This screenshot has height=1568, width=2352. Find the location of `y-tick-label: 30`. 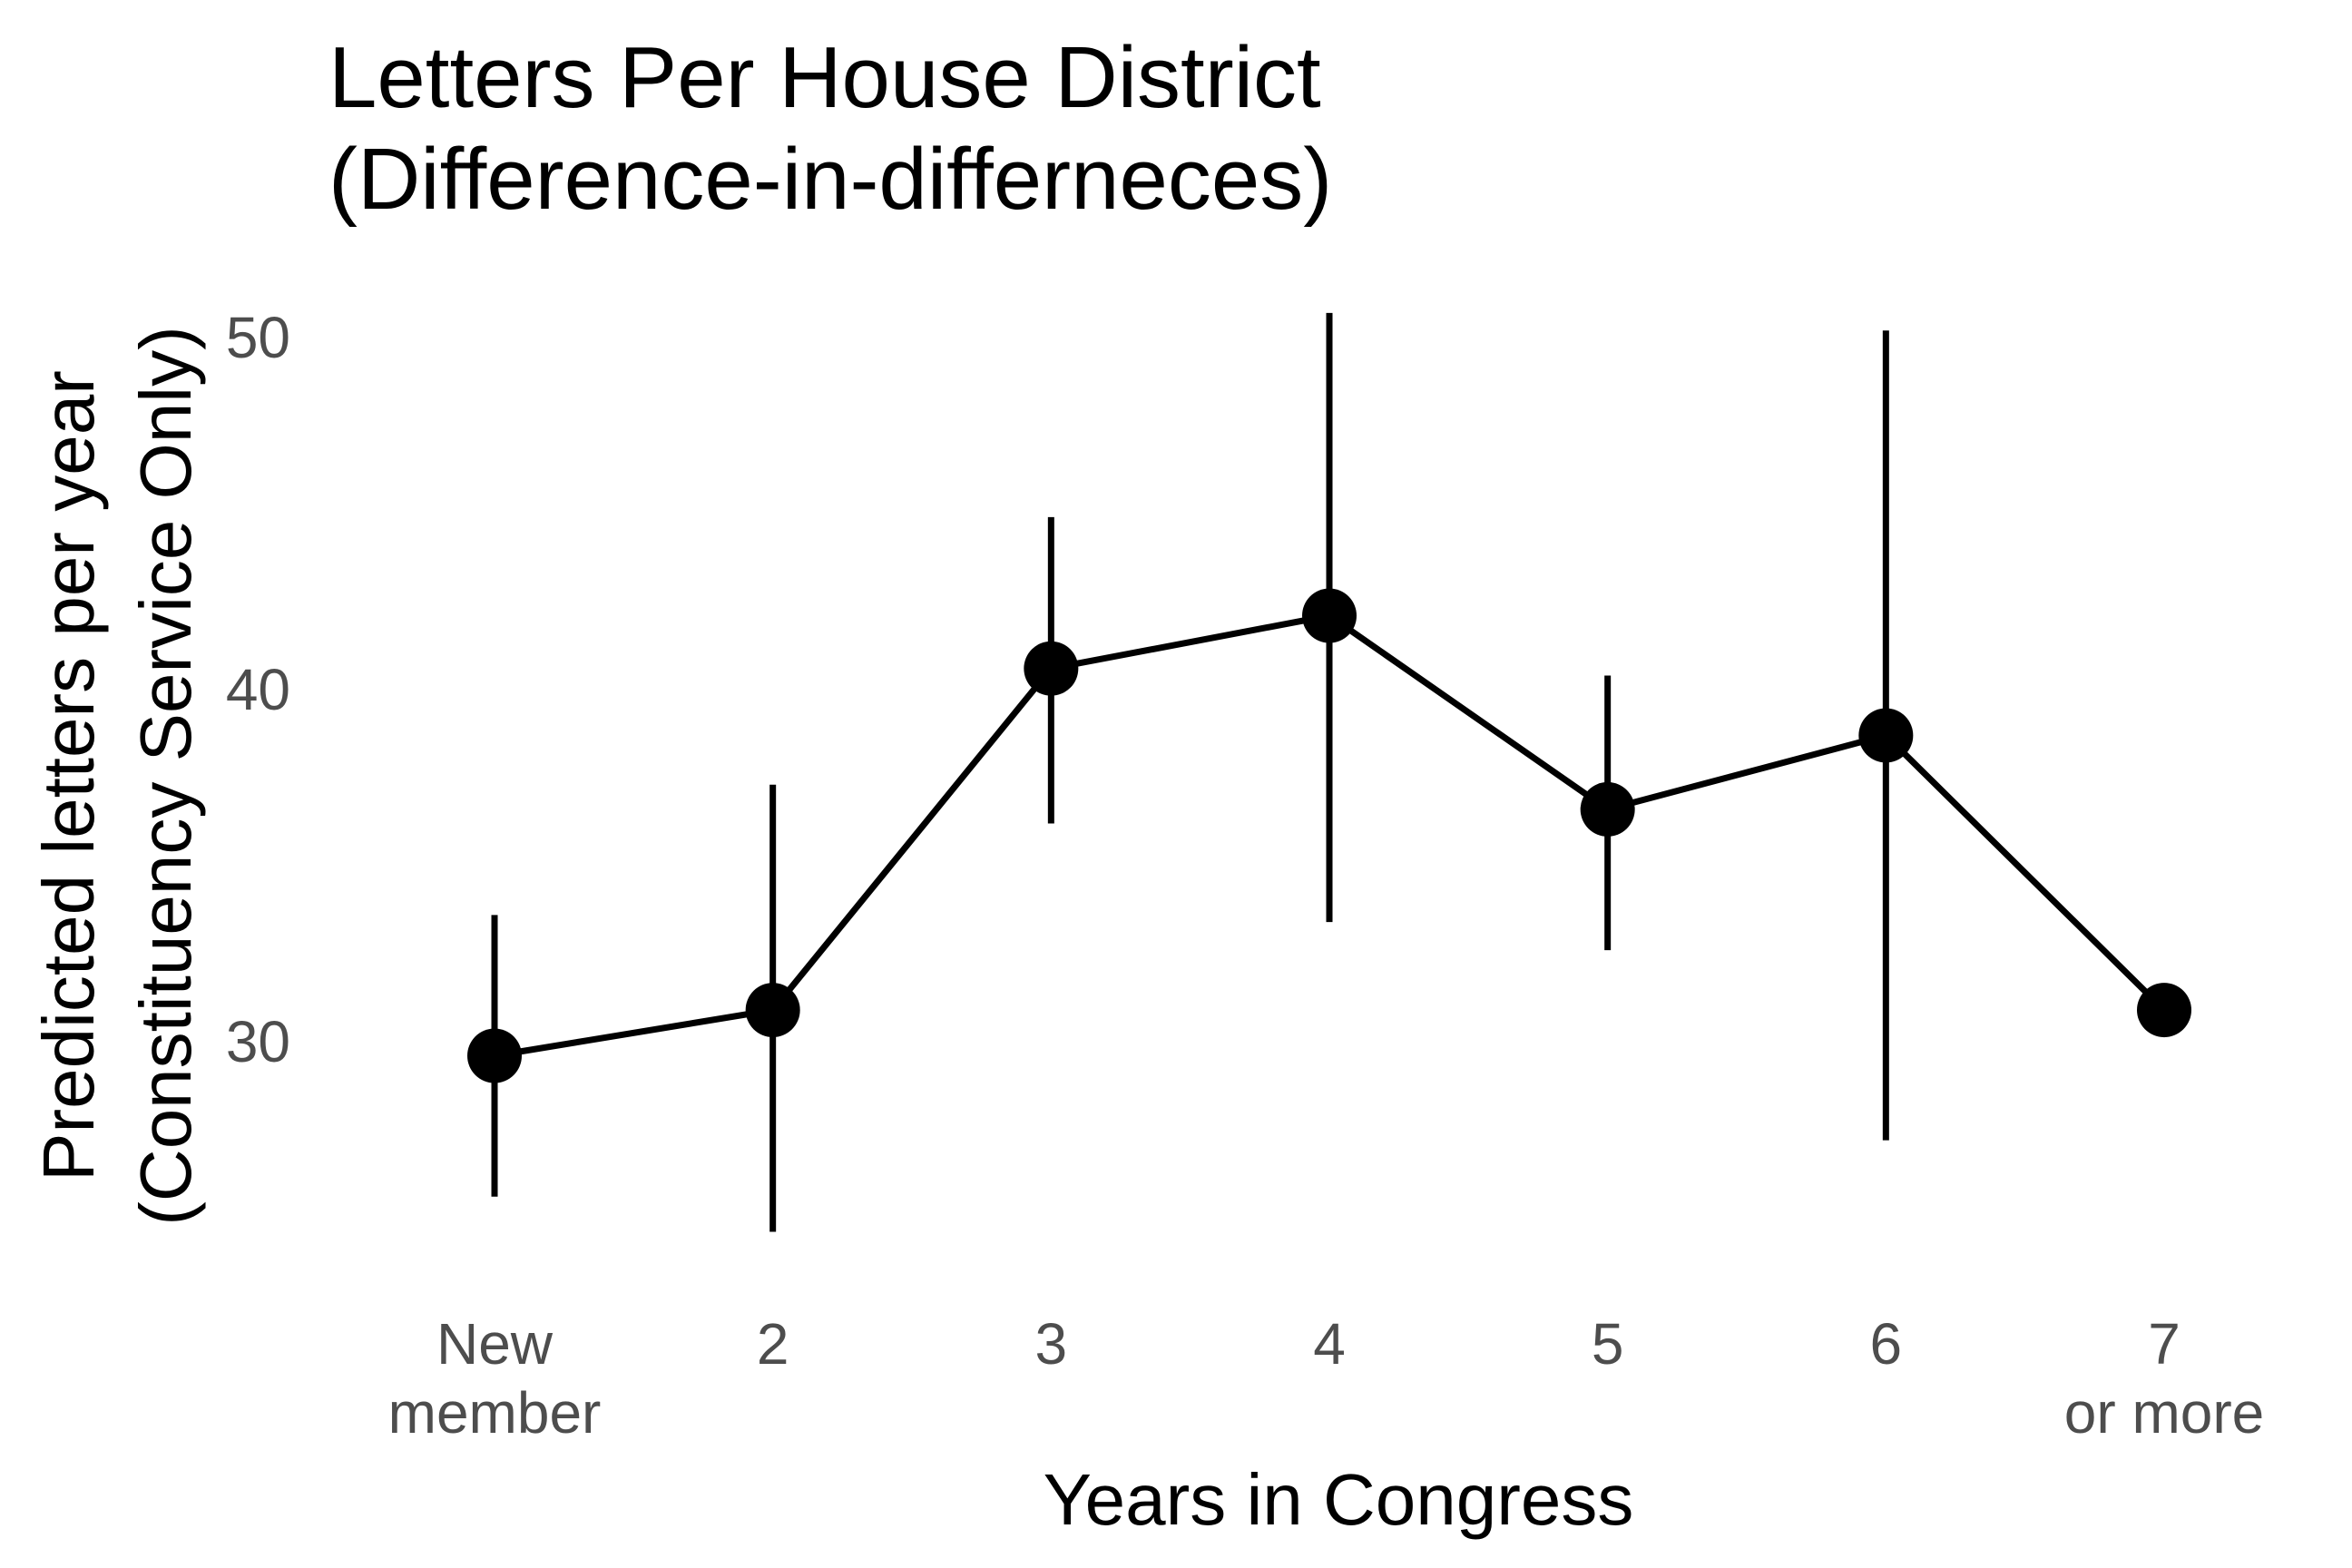

y-tick-label: 30 is located at coordinates (258, 1041).